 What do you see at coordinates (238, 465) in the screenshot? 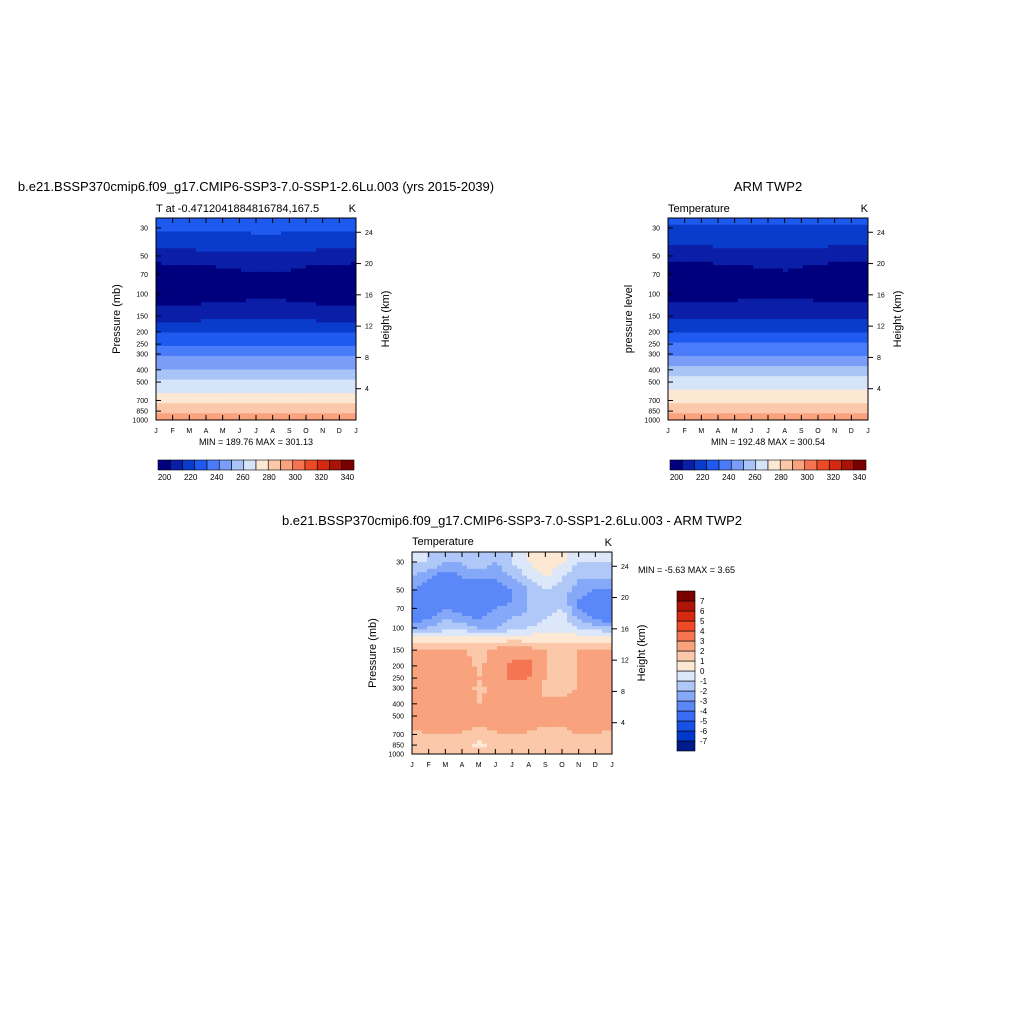
I see `colorbar-box` at bounding box center [238, 465].